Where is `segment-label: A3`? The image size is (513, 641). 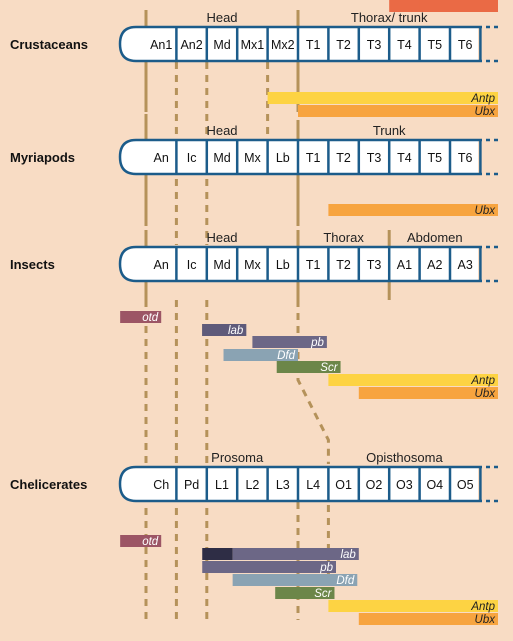
segment-label: A3 is located at coordinates (465, 265).